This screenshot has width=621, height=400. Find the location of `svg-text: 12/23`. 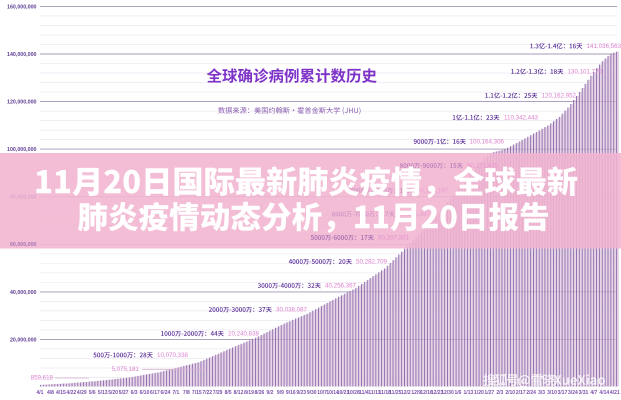

svg-text: 12/23 is located at coordinates (437, 393).